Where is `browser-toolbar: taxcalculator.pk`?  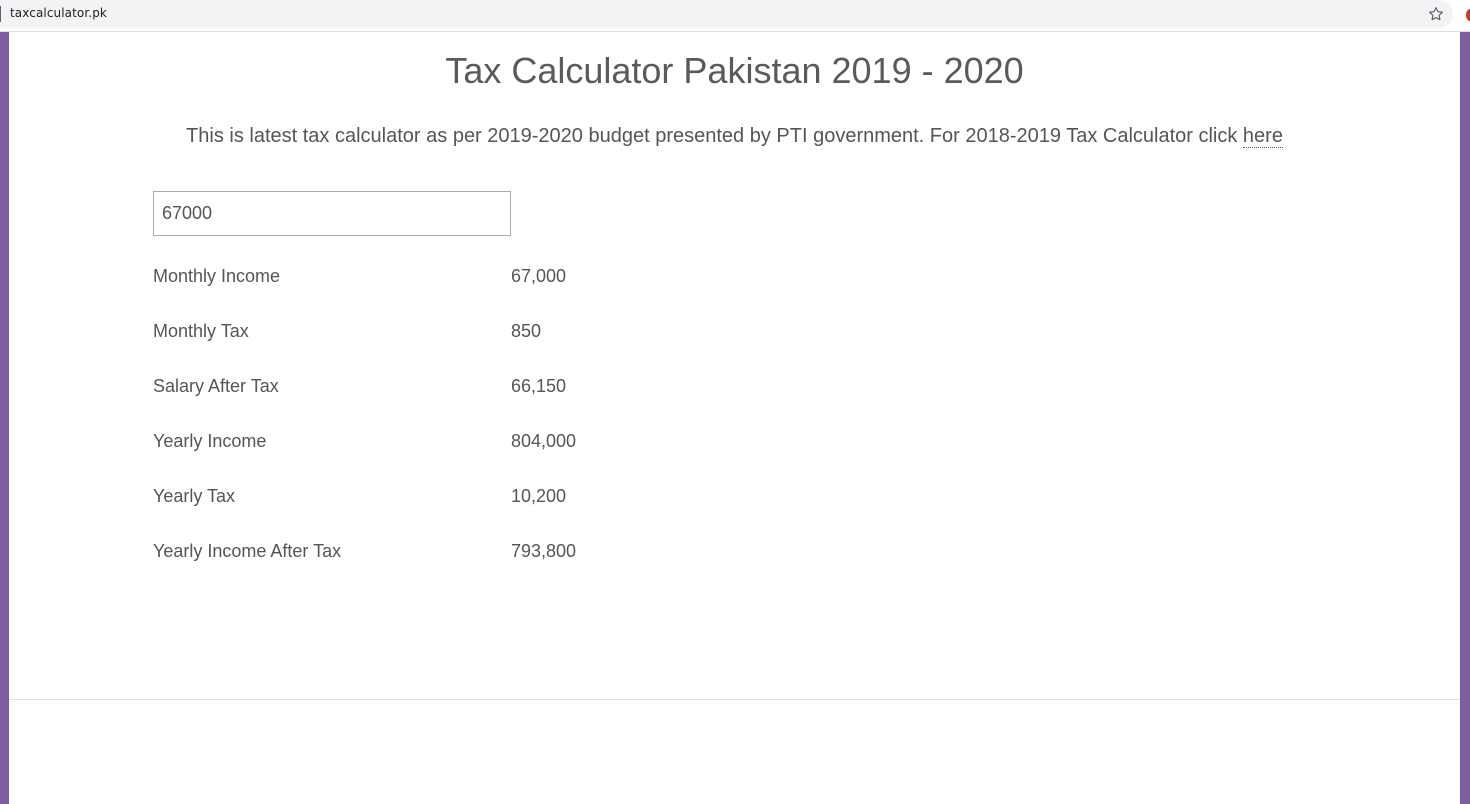
browser-toolbar: taxcalculator.pk is located at coordinates (735, 16).